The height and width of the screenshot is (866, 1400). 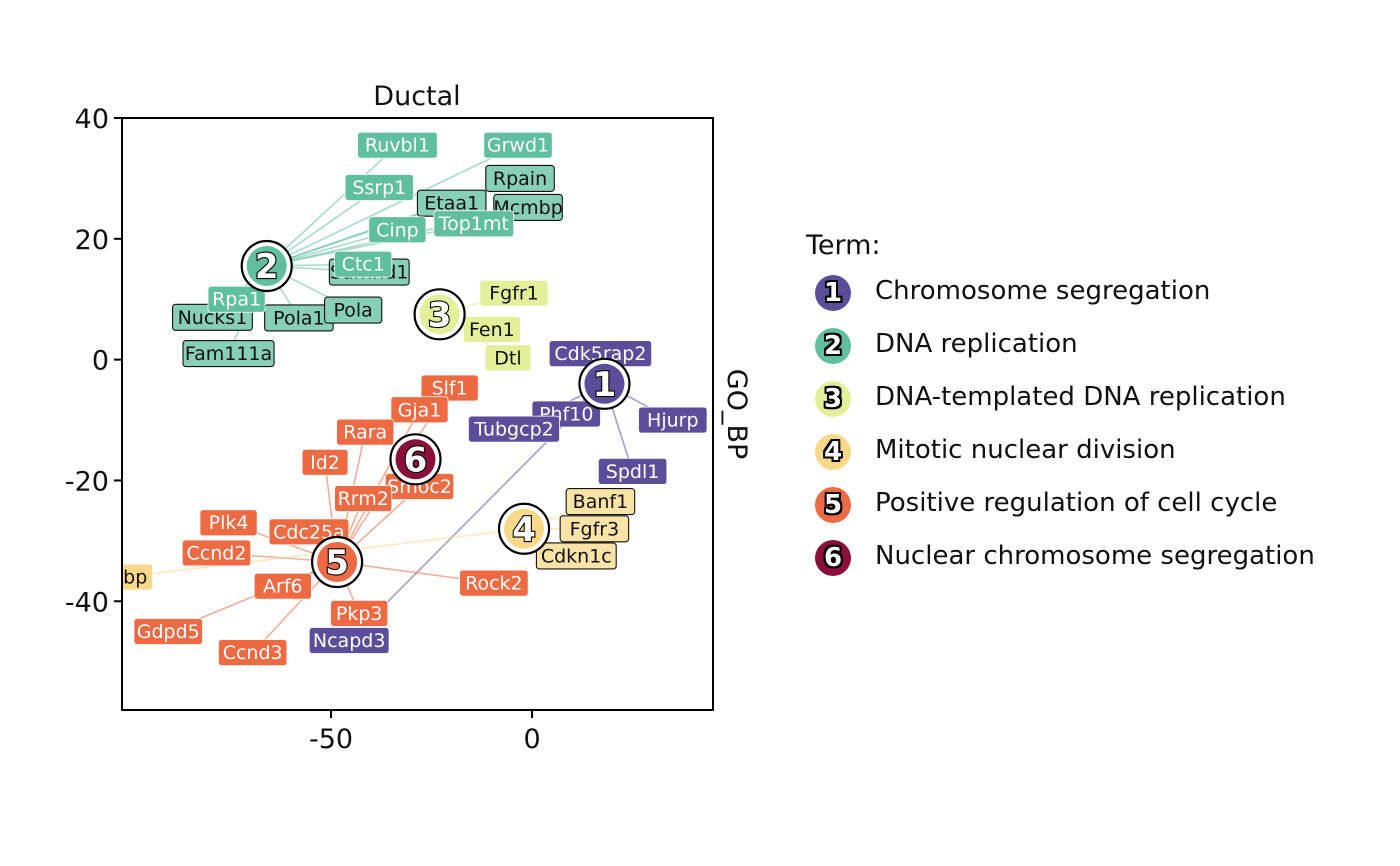 What do you see at coordinates (507, 358) in the screenshot?
I see `gene-label-text: Dtl` at bounding box center [507, 358].